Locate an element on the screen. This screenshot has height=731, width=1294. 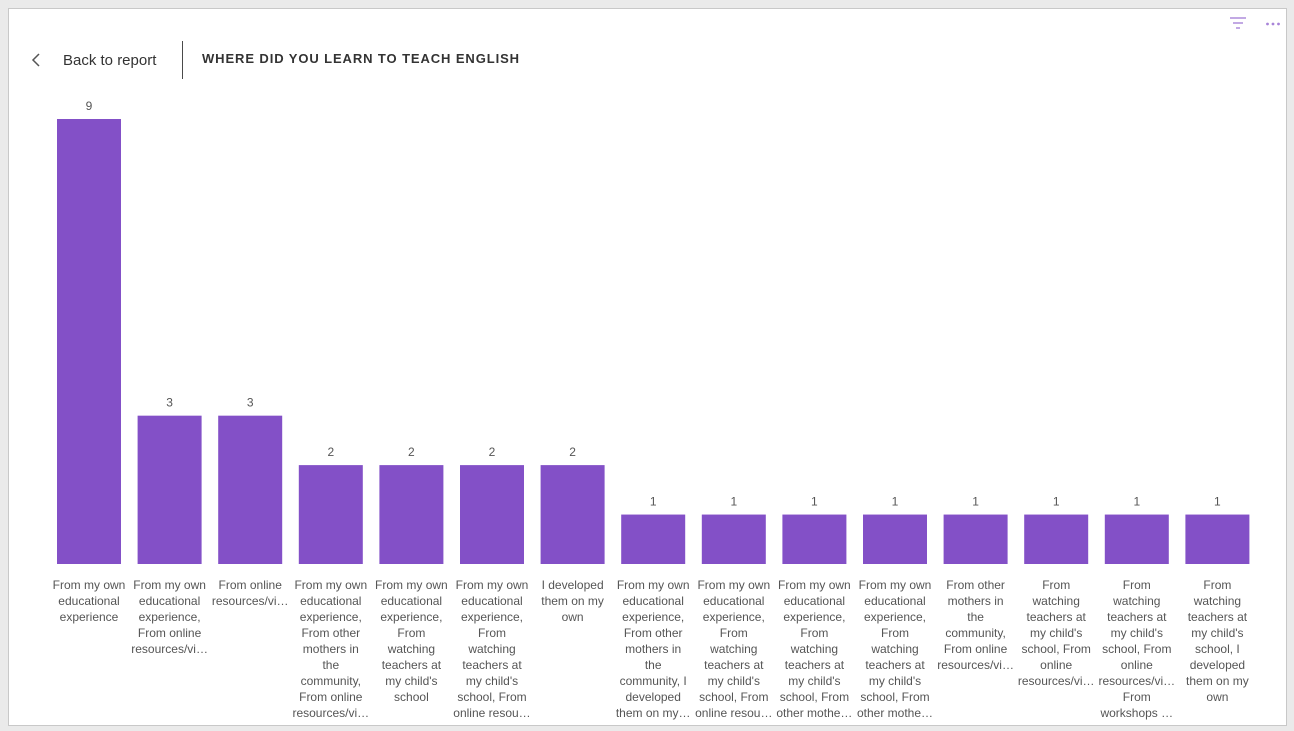
chart-title: WHERE DID YOU LEARN TO TEACH ENGLISH is located at coordinates (361, 58).